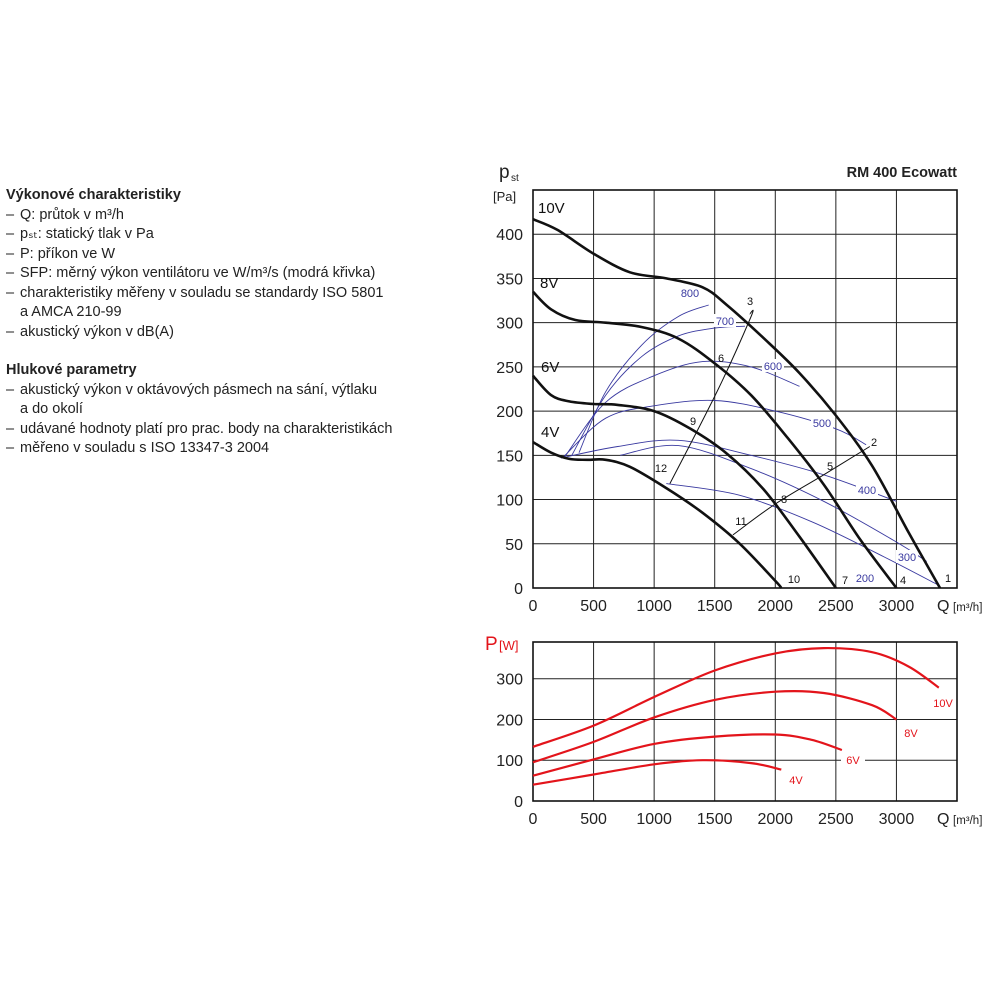 This screenshot has height=1000, width=1000. What do you see at coordinates (721, 359) in the screenshot?
I see `operating-point-label: 6` at bounding box center [721, 359].